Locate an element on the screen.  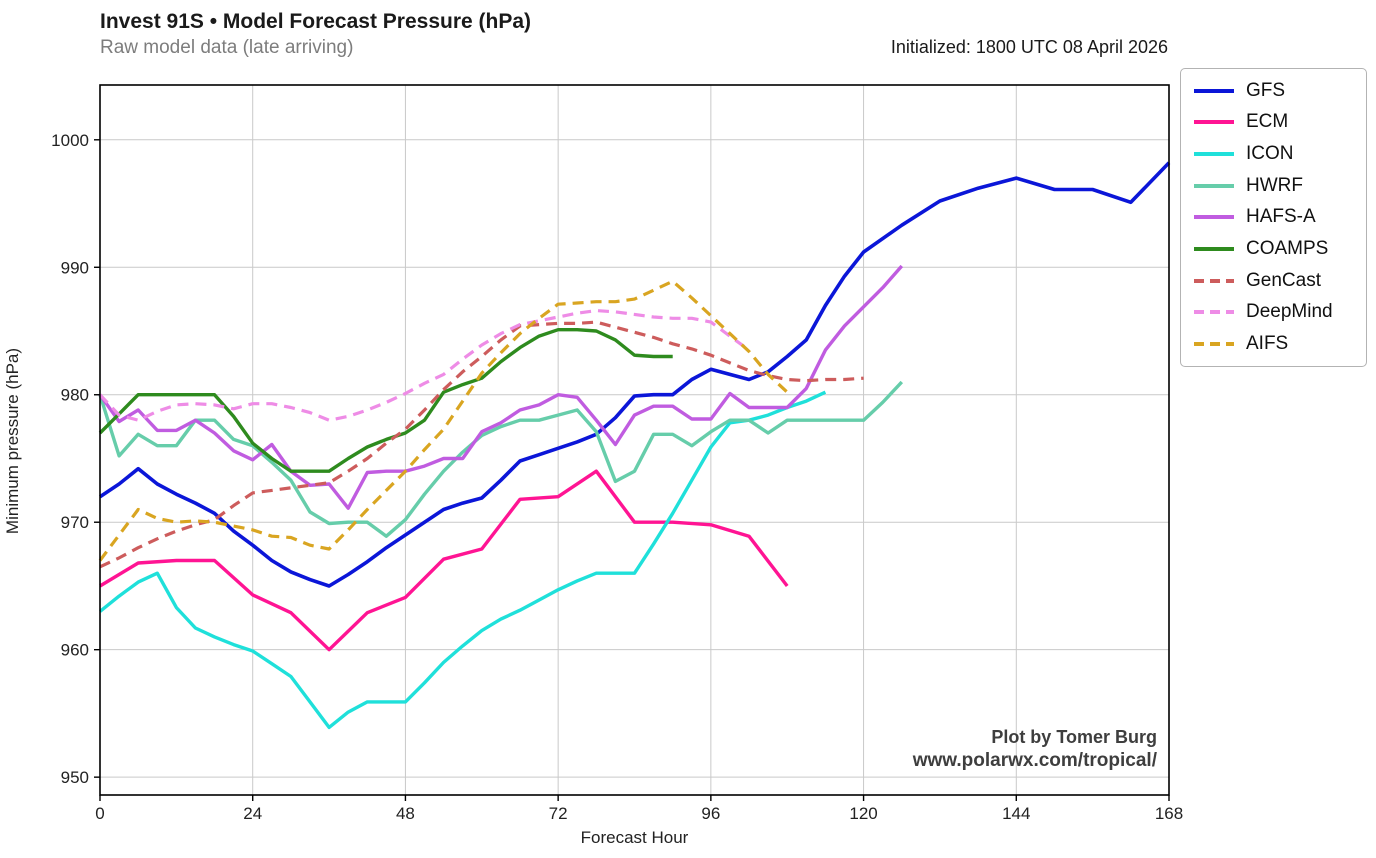
legend-item-aifs: AIFS is located at coordinates (1279, 344).